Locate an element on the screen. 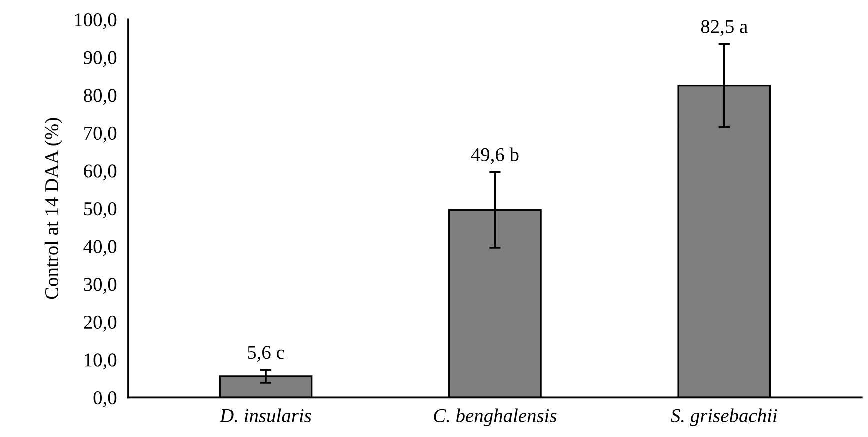 This screenshot has height=437, width=868. y-tick-label: 0,0 is located at coordinates (105, 399).